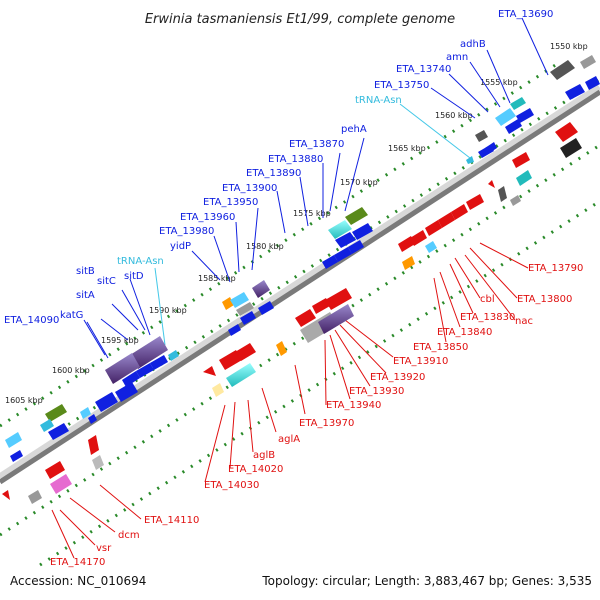  I want to click on kbp-tick: 1555 kbp, so click(499, 82).